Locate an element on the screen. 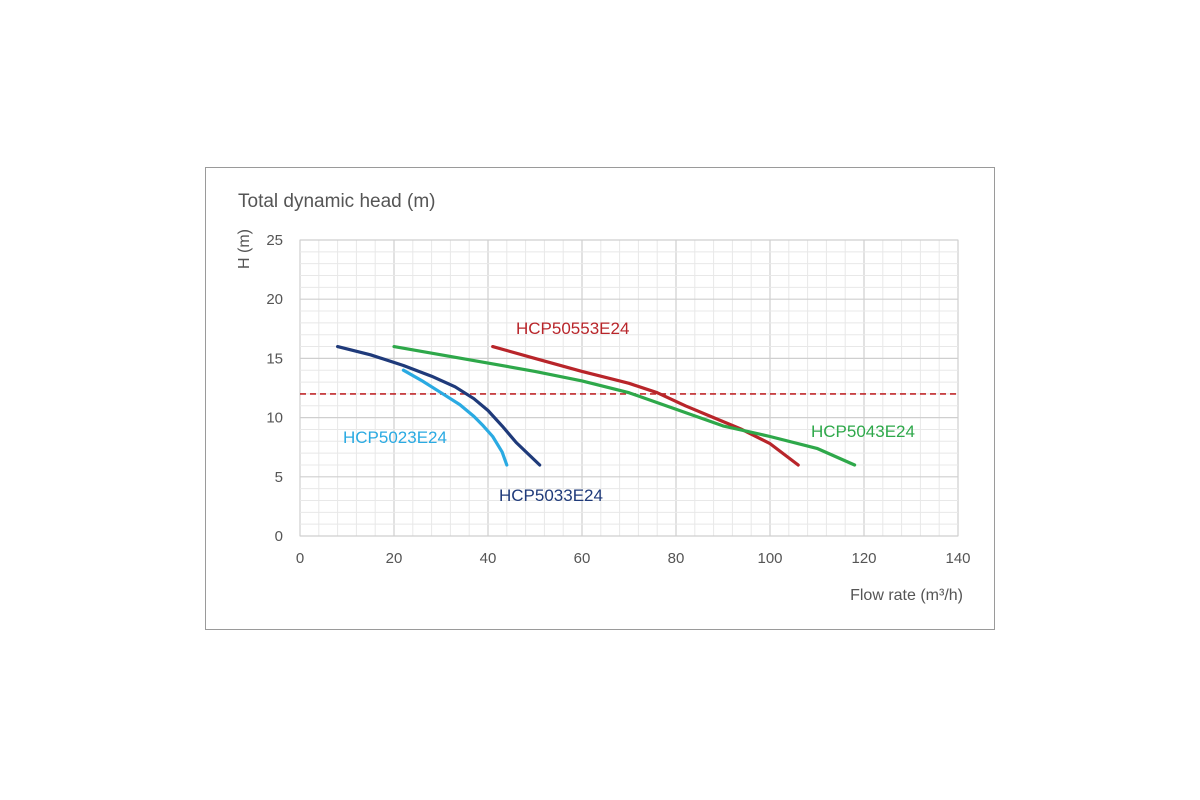 This screenshot has width=1200, height=800. x-tick-label: 40 is located at coordinates (488, 558).